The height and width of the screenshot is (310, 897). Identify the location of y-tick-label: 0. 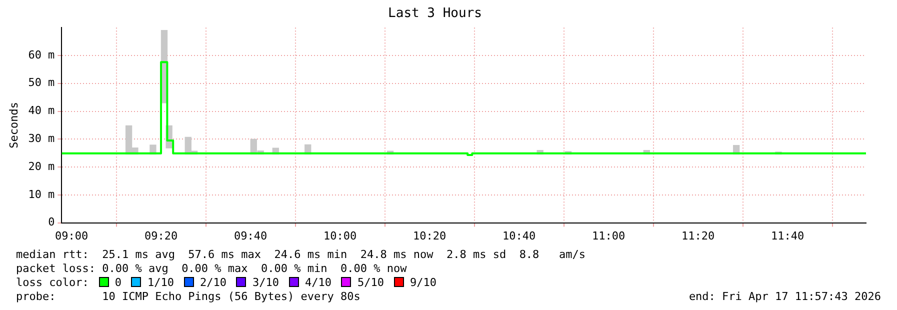
(51, 222).